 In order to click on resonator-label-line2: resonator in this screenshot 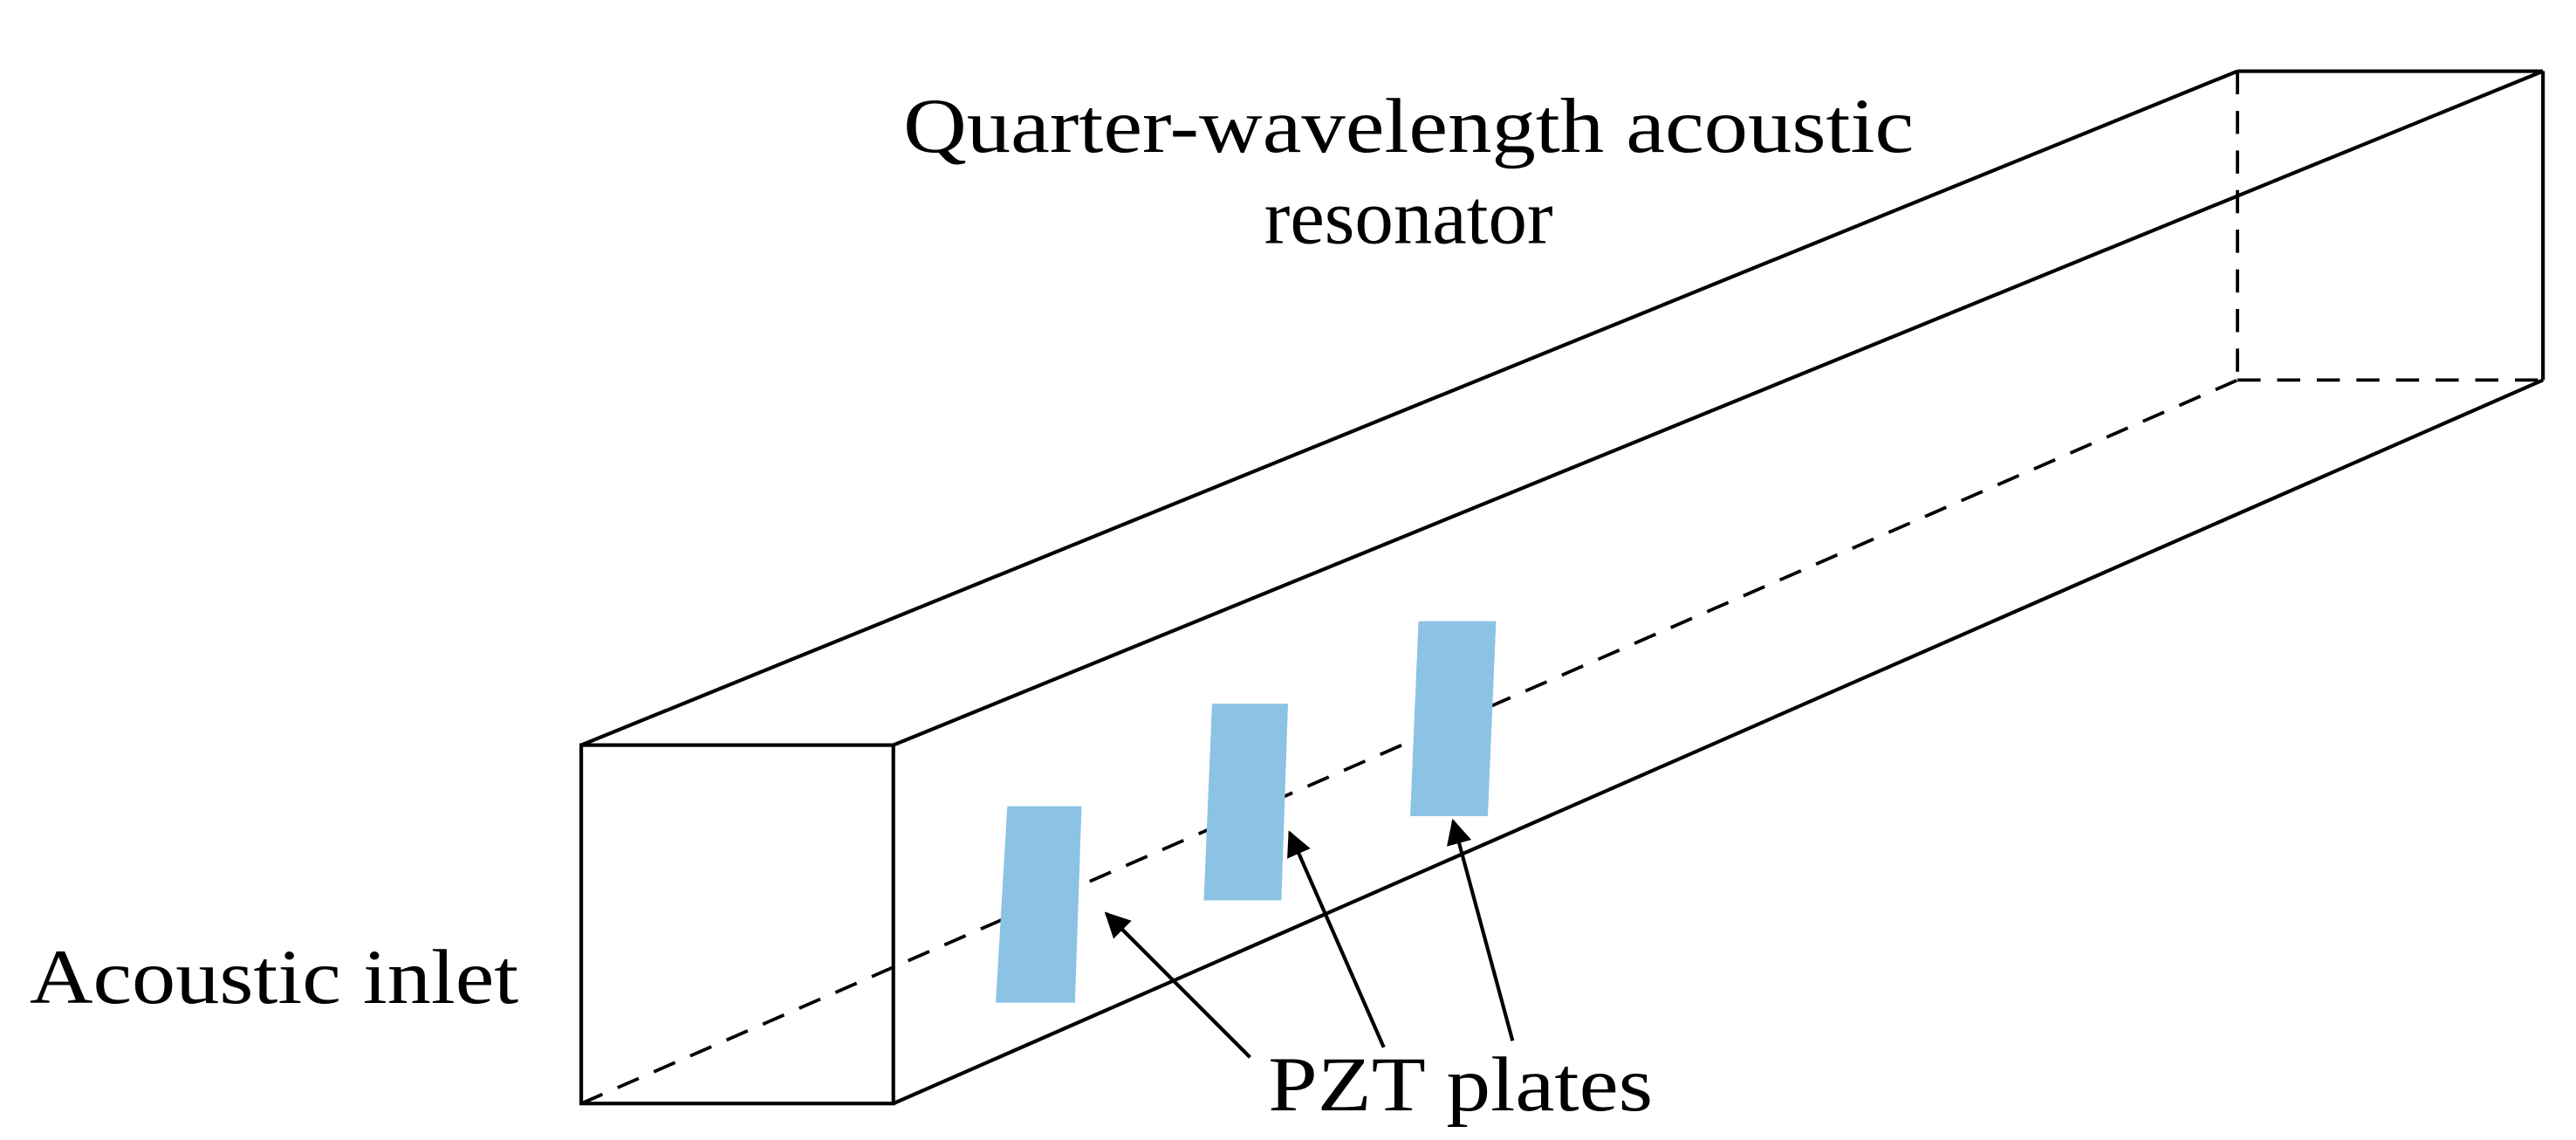, I will do `click(1408, 218)`.